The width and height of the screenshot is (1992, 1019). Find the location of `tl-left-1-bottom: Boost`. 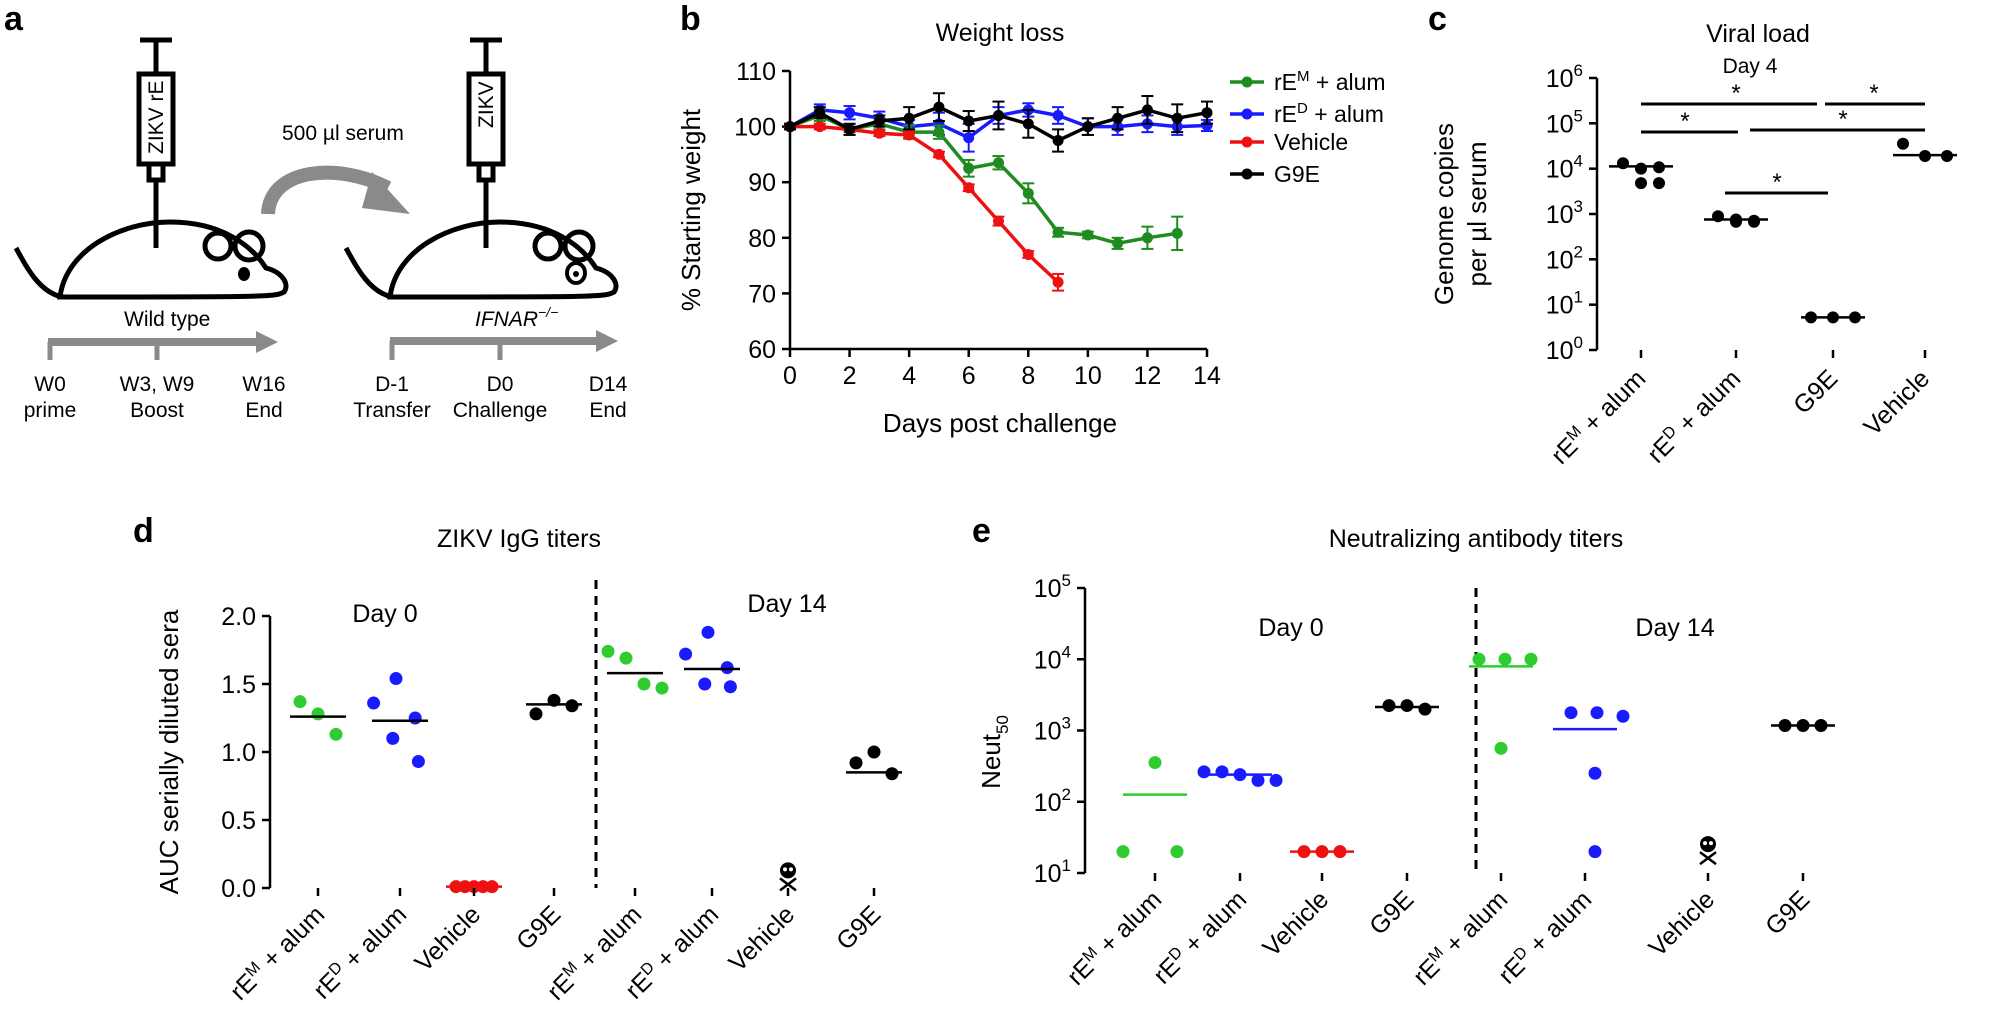

tl-left-1-bottom: Boost is located at coordinates (157, 410).